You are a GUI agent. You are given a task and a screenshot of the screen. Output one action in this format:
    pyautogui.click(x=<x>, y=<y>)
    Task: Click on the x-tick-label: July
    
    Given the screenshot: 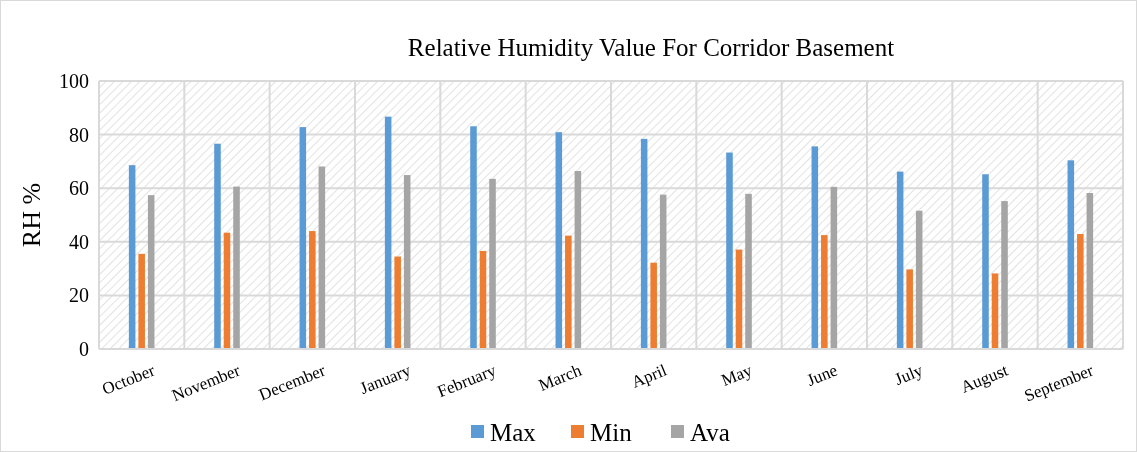 What is the action you would take?
    pyautogui.click(x=909, y=374)
    